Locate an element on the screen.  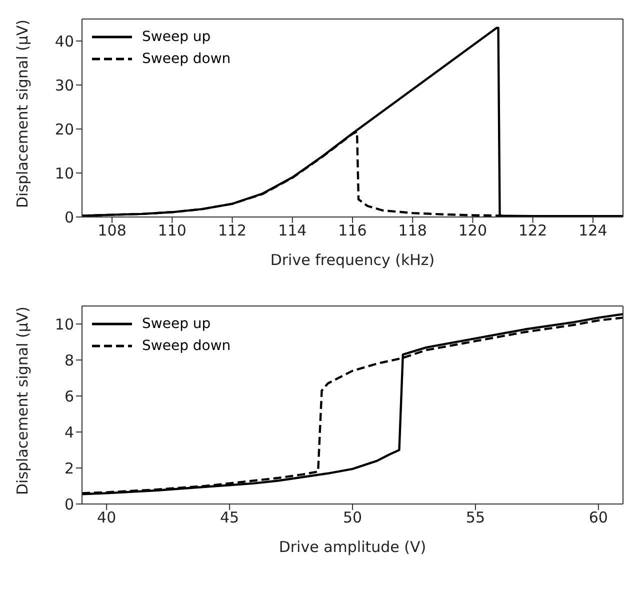
x-tick-label: 124 is located at coordinates (593, 231).